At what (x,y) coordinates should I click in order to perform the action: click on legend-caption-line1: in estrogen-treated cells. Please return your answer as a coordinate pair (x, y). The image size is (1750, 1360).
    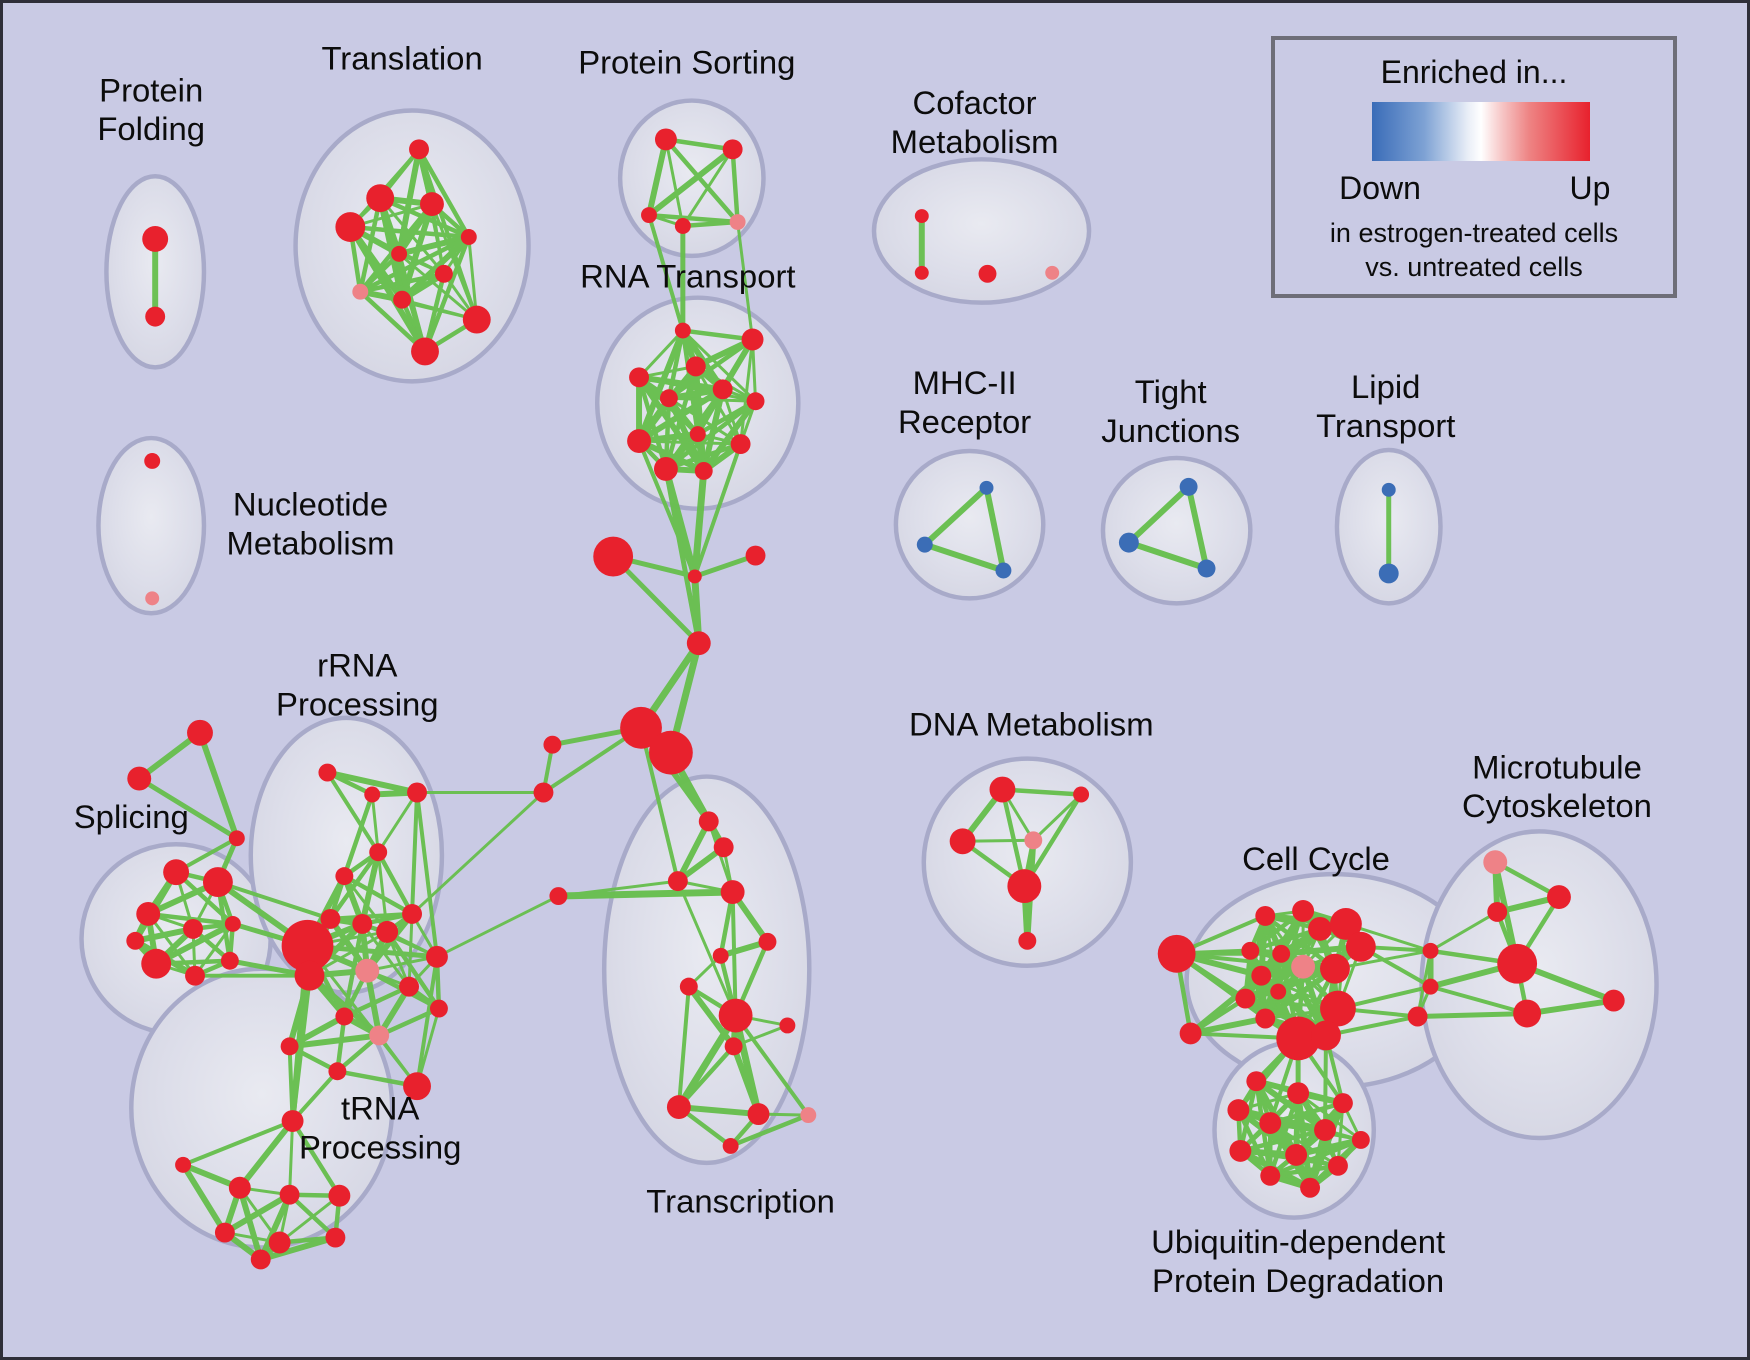
    Looking at the image, I should click on (1474, 233).